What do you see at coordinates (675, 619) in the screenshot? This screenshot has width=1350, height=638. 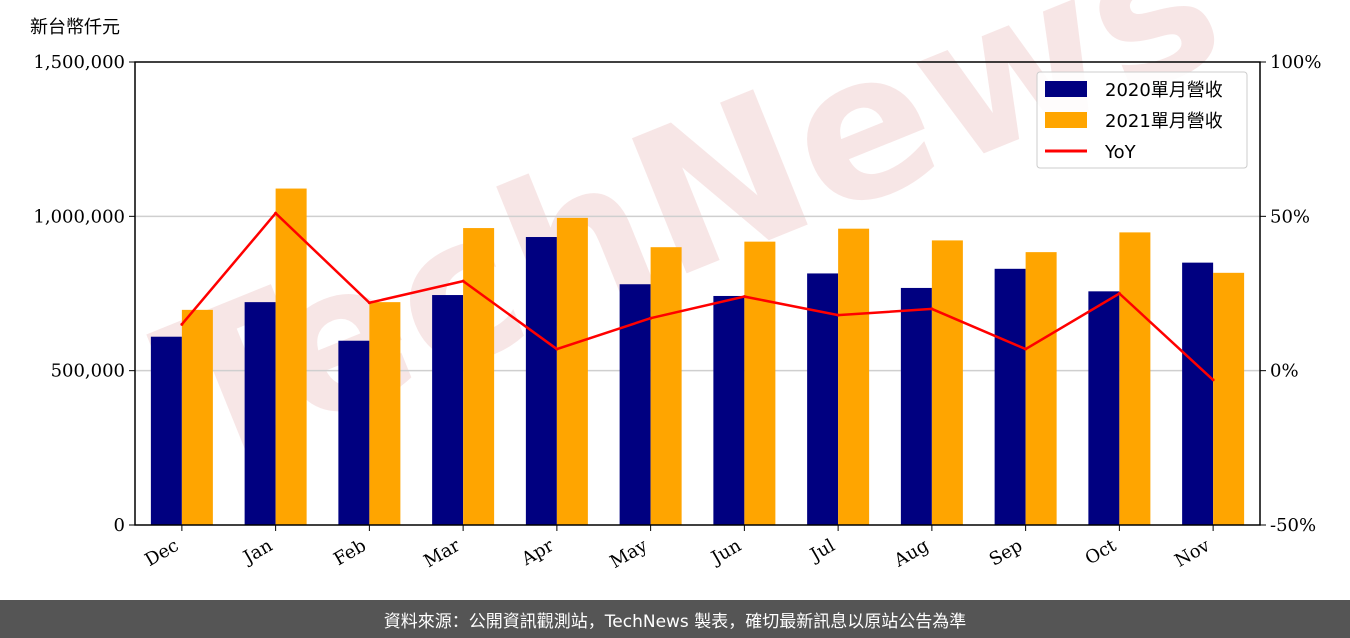 I see `source-footer: 資料來源：公開資訊觀測站，TechNews 製表，確切最新訊息以原站公告為準` at bounding box center [675, 619].